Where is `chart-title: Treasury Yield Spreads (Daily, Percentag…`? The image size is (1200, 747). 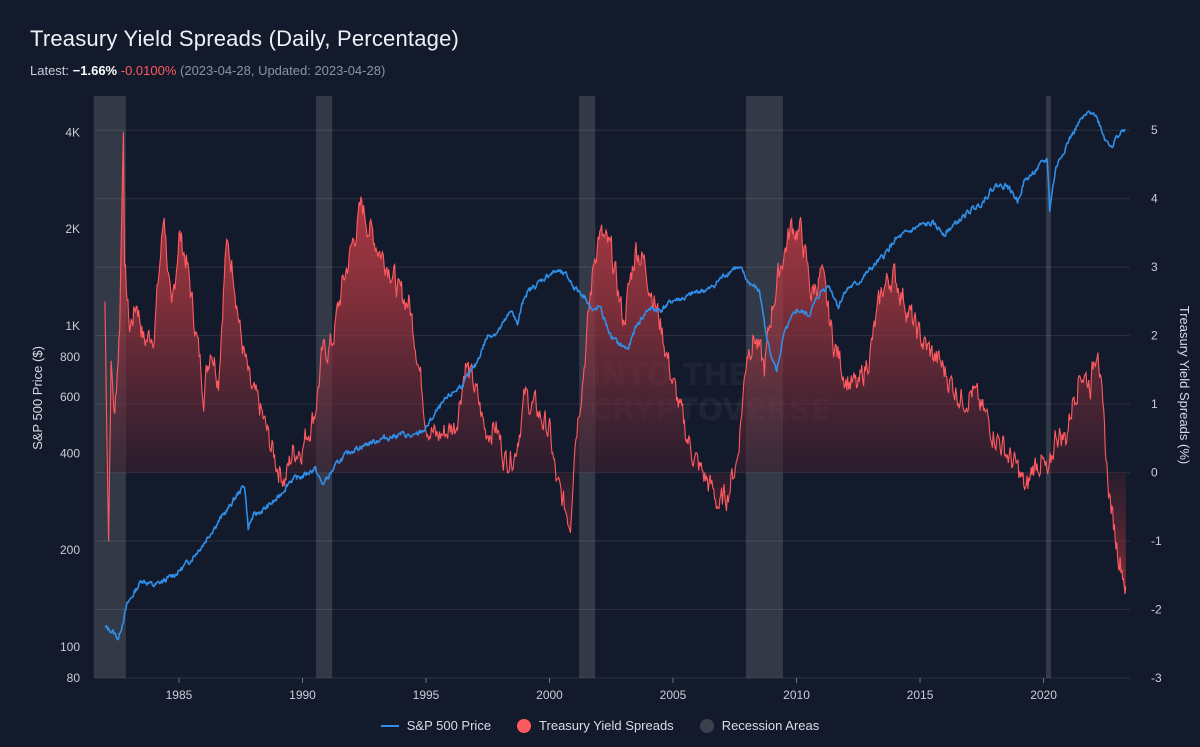
chart-title: Treasury Yield Spreads (Daily, Percentag… is located at coordinates (245, 38).